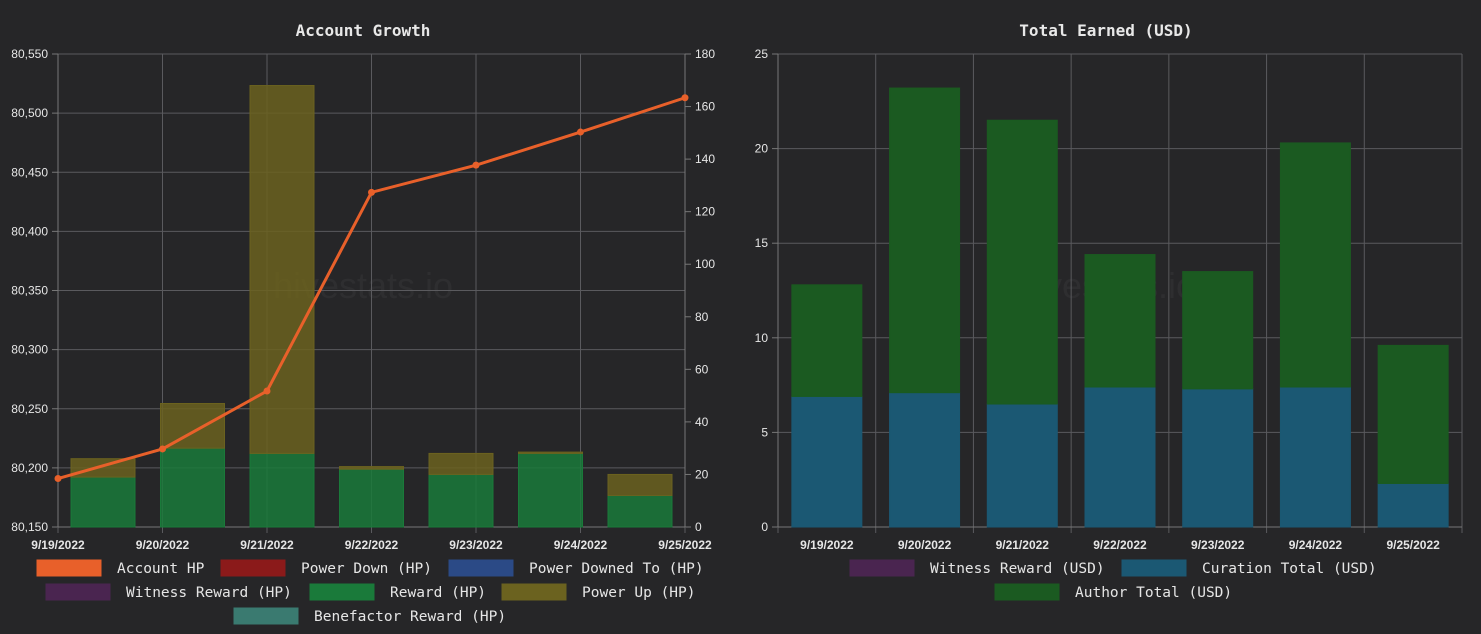 The height and width of the screenshot is (634, 1481). What do you see at coordinates (702, 317) in the screenshot?
I see `y-right-tick-label: 80` at bounding box center [702, 317].